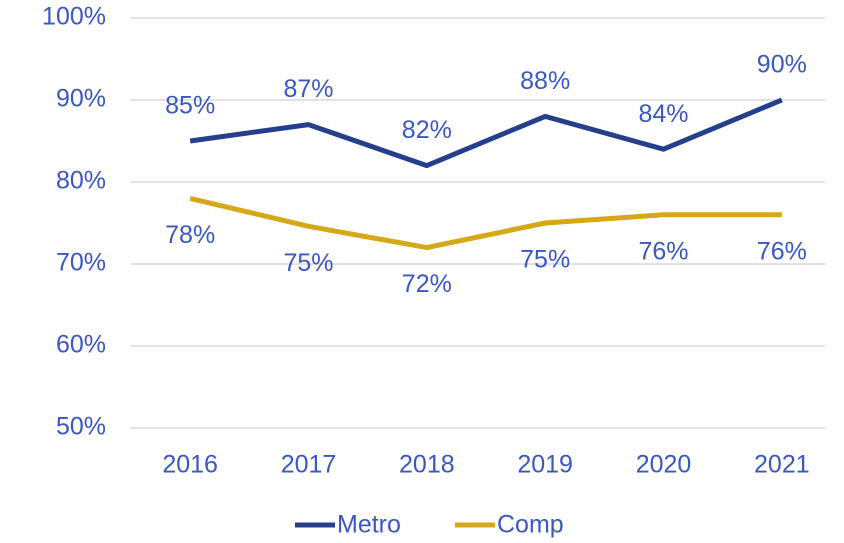 This screenshot has width=844, height=543. What do you see at coordinates (309, 465) in the screenshot?
I see `x-tick-label: 2017` at bounding box center [309, 465].